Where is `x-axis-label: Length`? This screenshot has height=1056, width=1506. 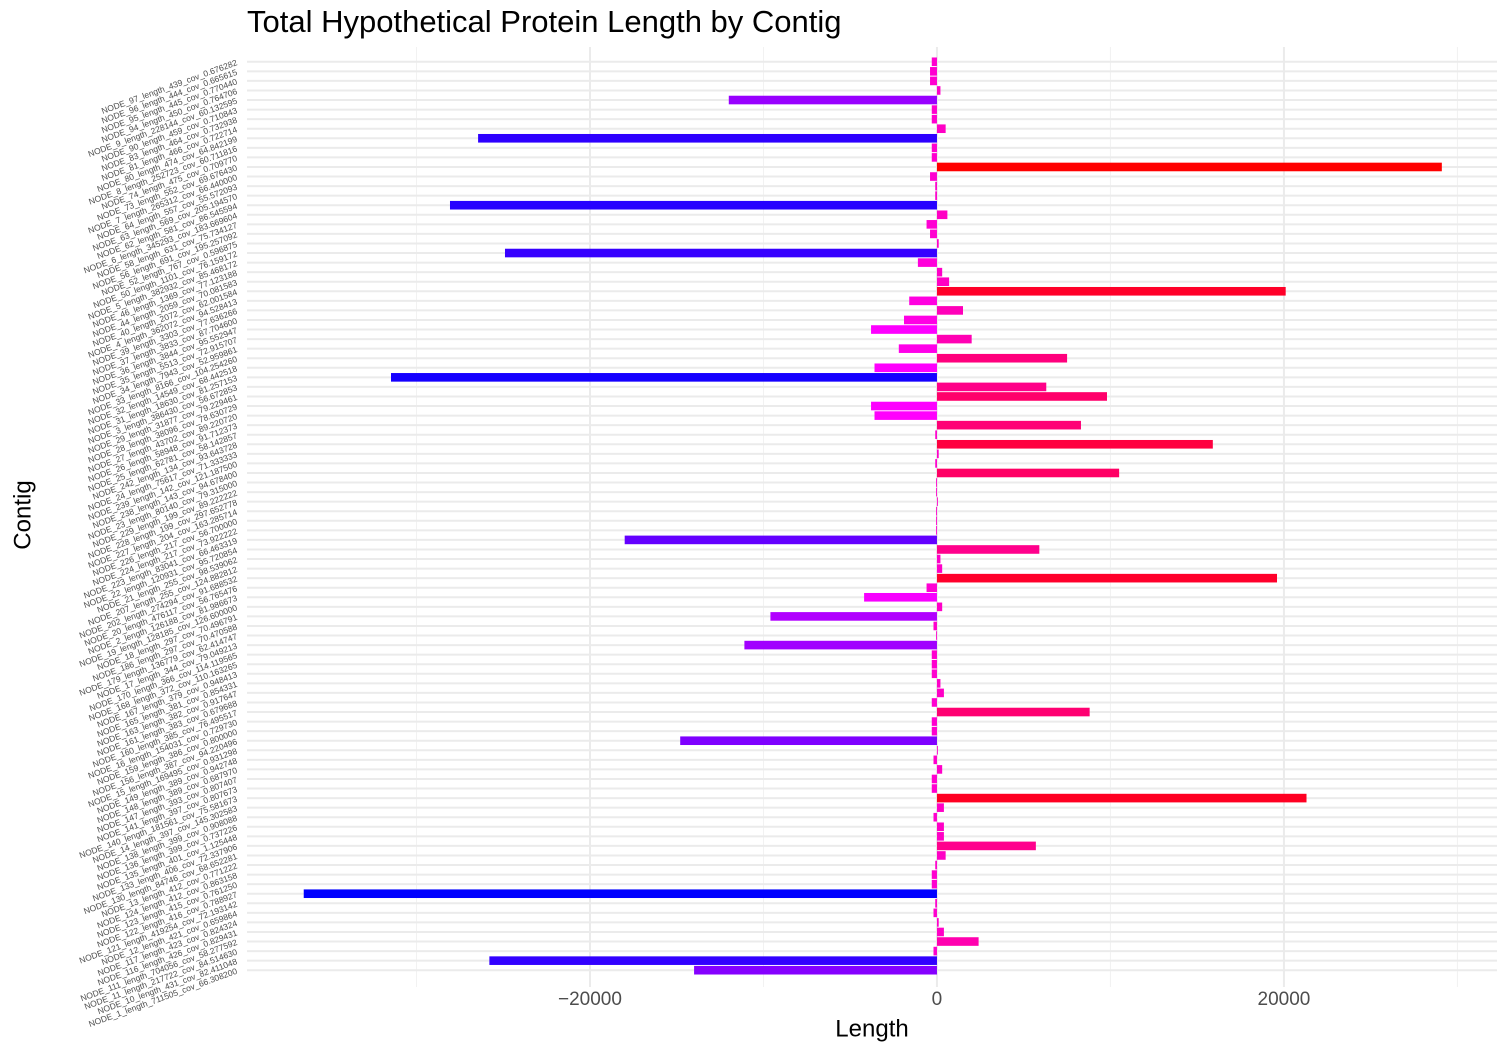
x-axis-label: Length is located at coordinates (871, 1028).